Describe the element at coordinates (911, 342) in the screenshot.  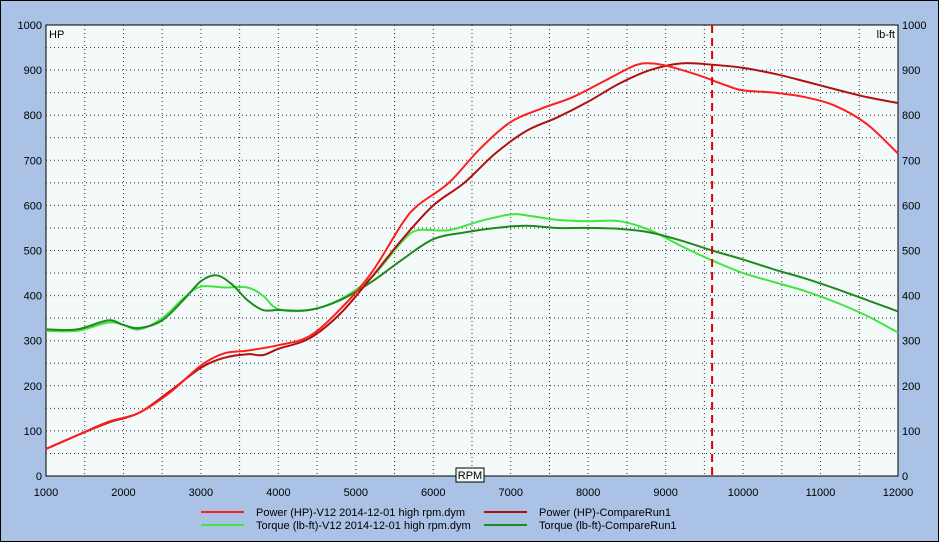
I see `right-tick-label: 300` at that location.